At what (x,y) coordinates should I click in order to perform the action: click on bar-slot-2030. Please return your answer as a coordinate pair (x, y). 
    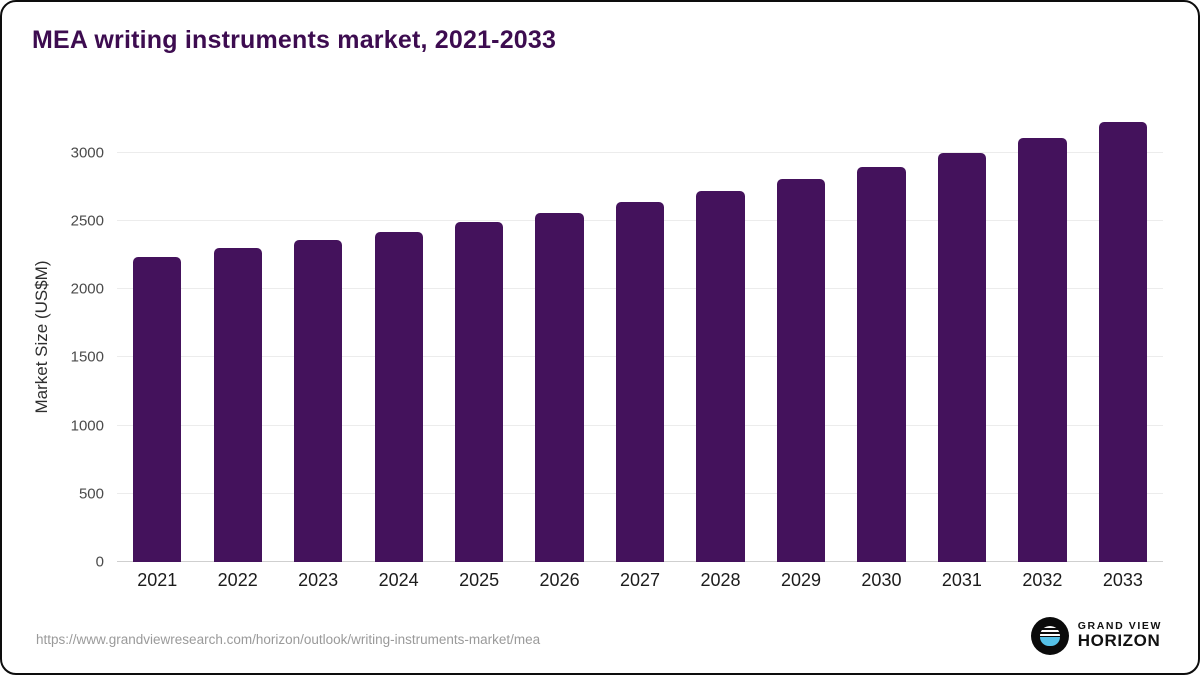
    Looking at the image, I should click on (881, 337).